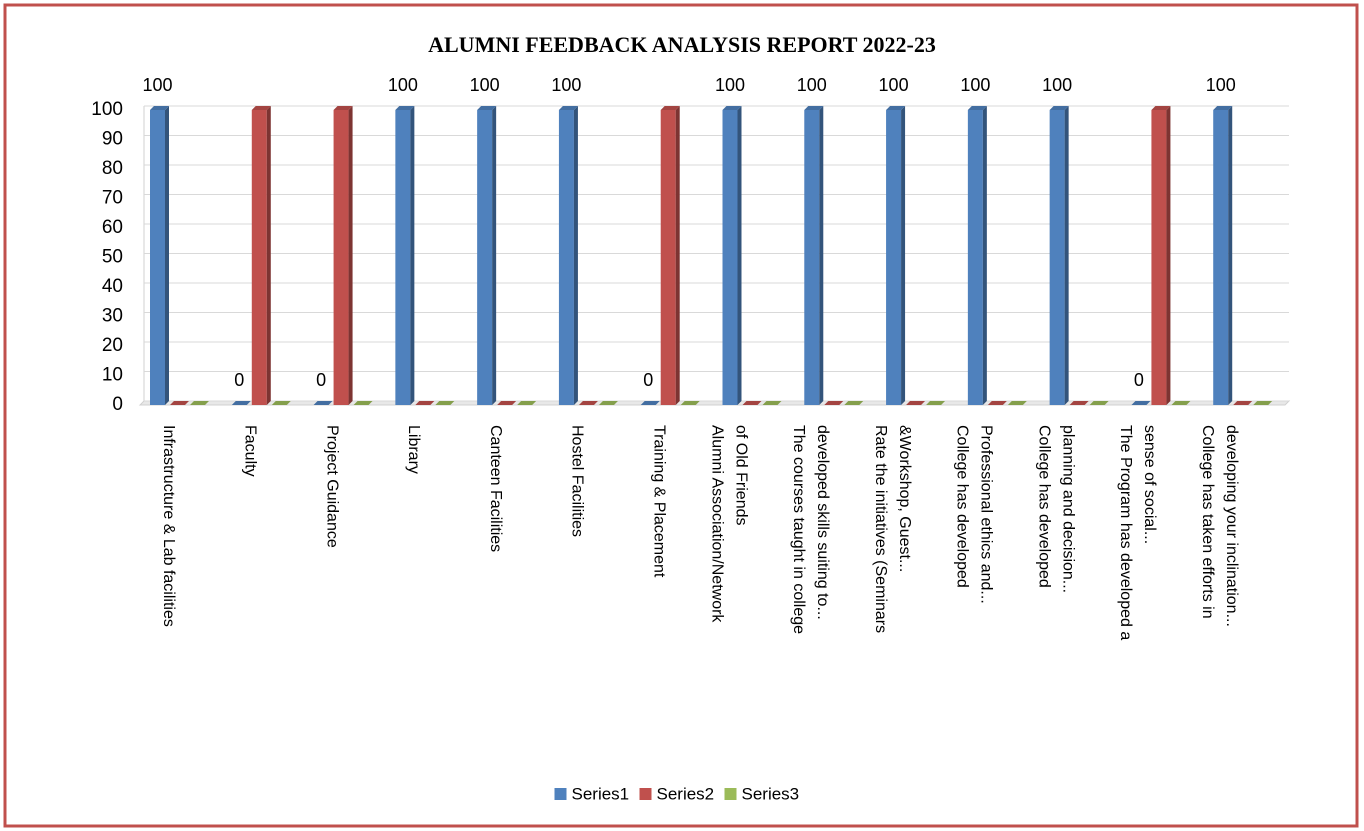 Image resolution: width=1364 pixels, height=831 pixels. I want to click on x-tick-label: Rate the initiatives (Seminars, so click(880, 529).